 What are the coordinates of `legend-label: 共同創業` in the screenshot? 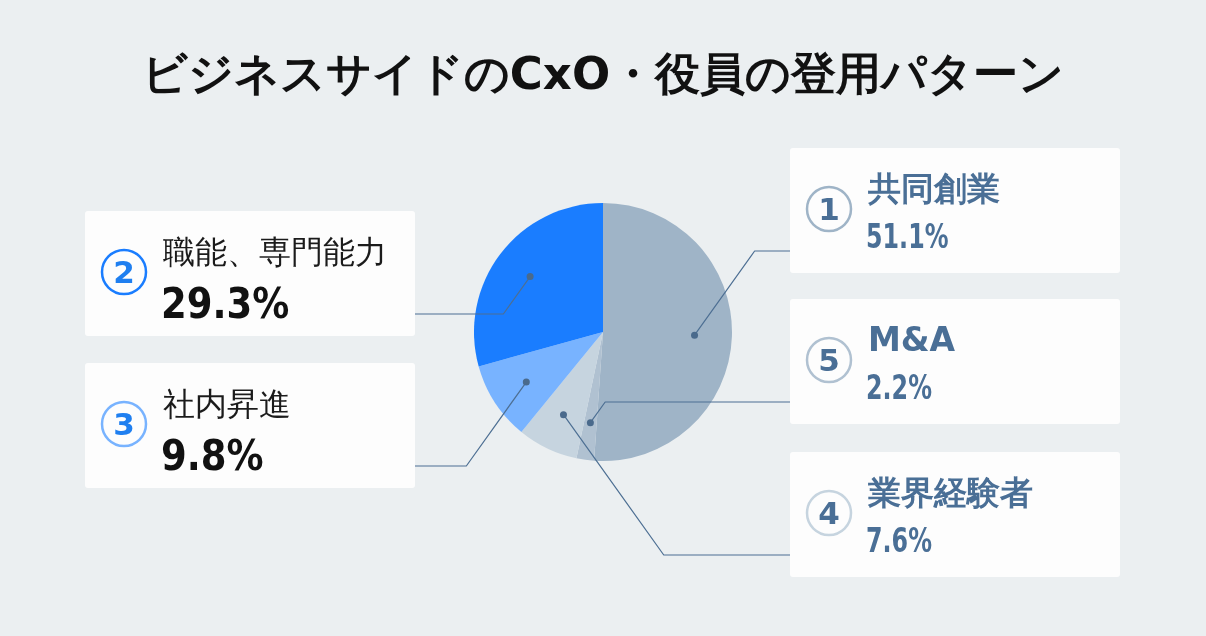 It's located at (933, 188).